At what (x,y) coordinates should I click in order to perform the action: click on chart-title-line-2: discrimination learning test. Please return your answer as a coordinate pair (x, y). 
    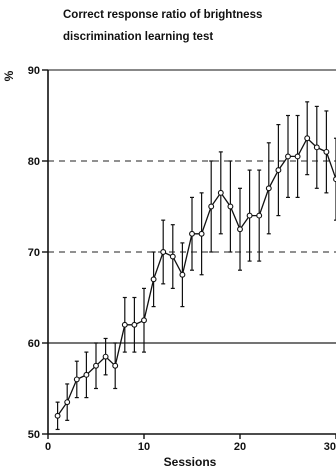
    Looking at the image, I should click on (138, 37).